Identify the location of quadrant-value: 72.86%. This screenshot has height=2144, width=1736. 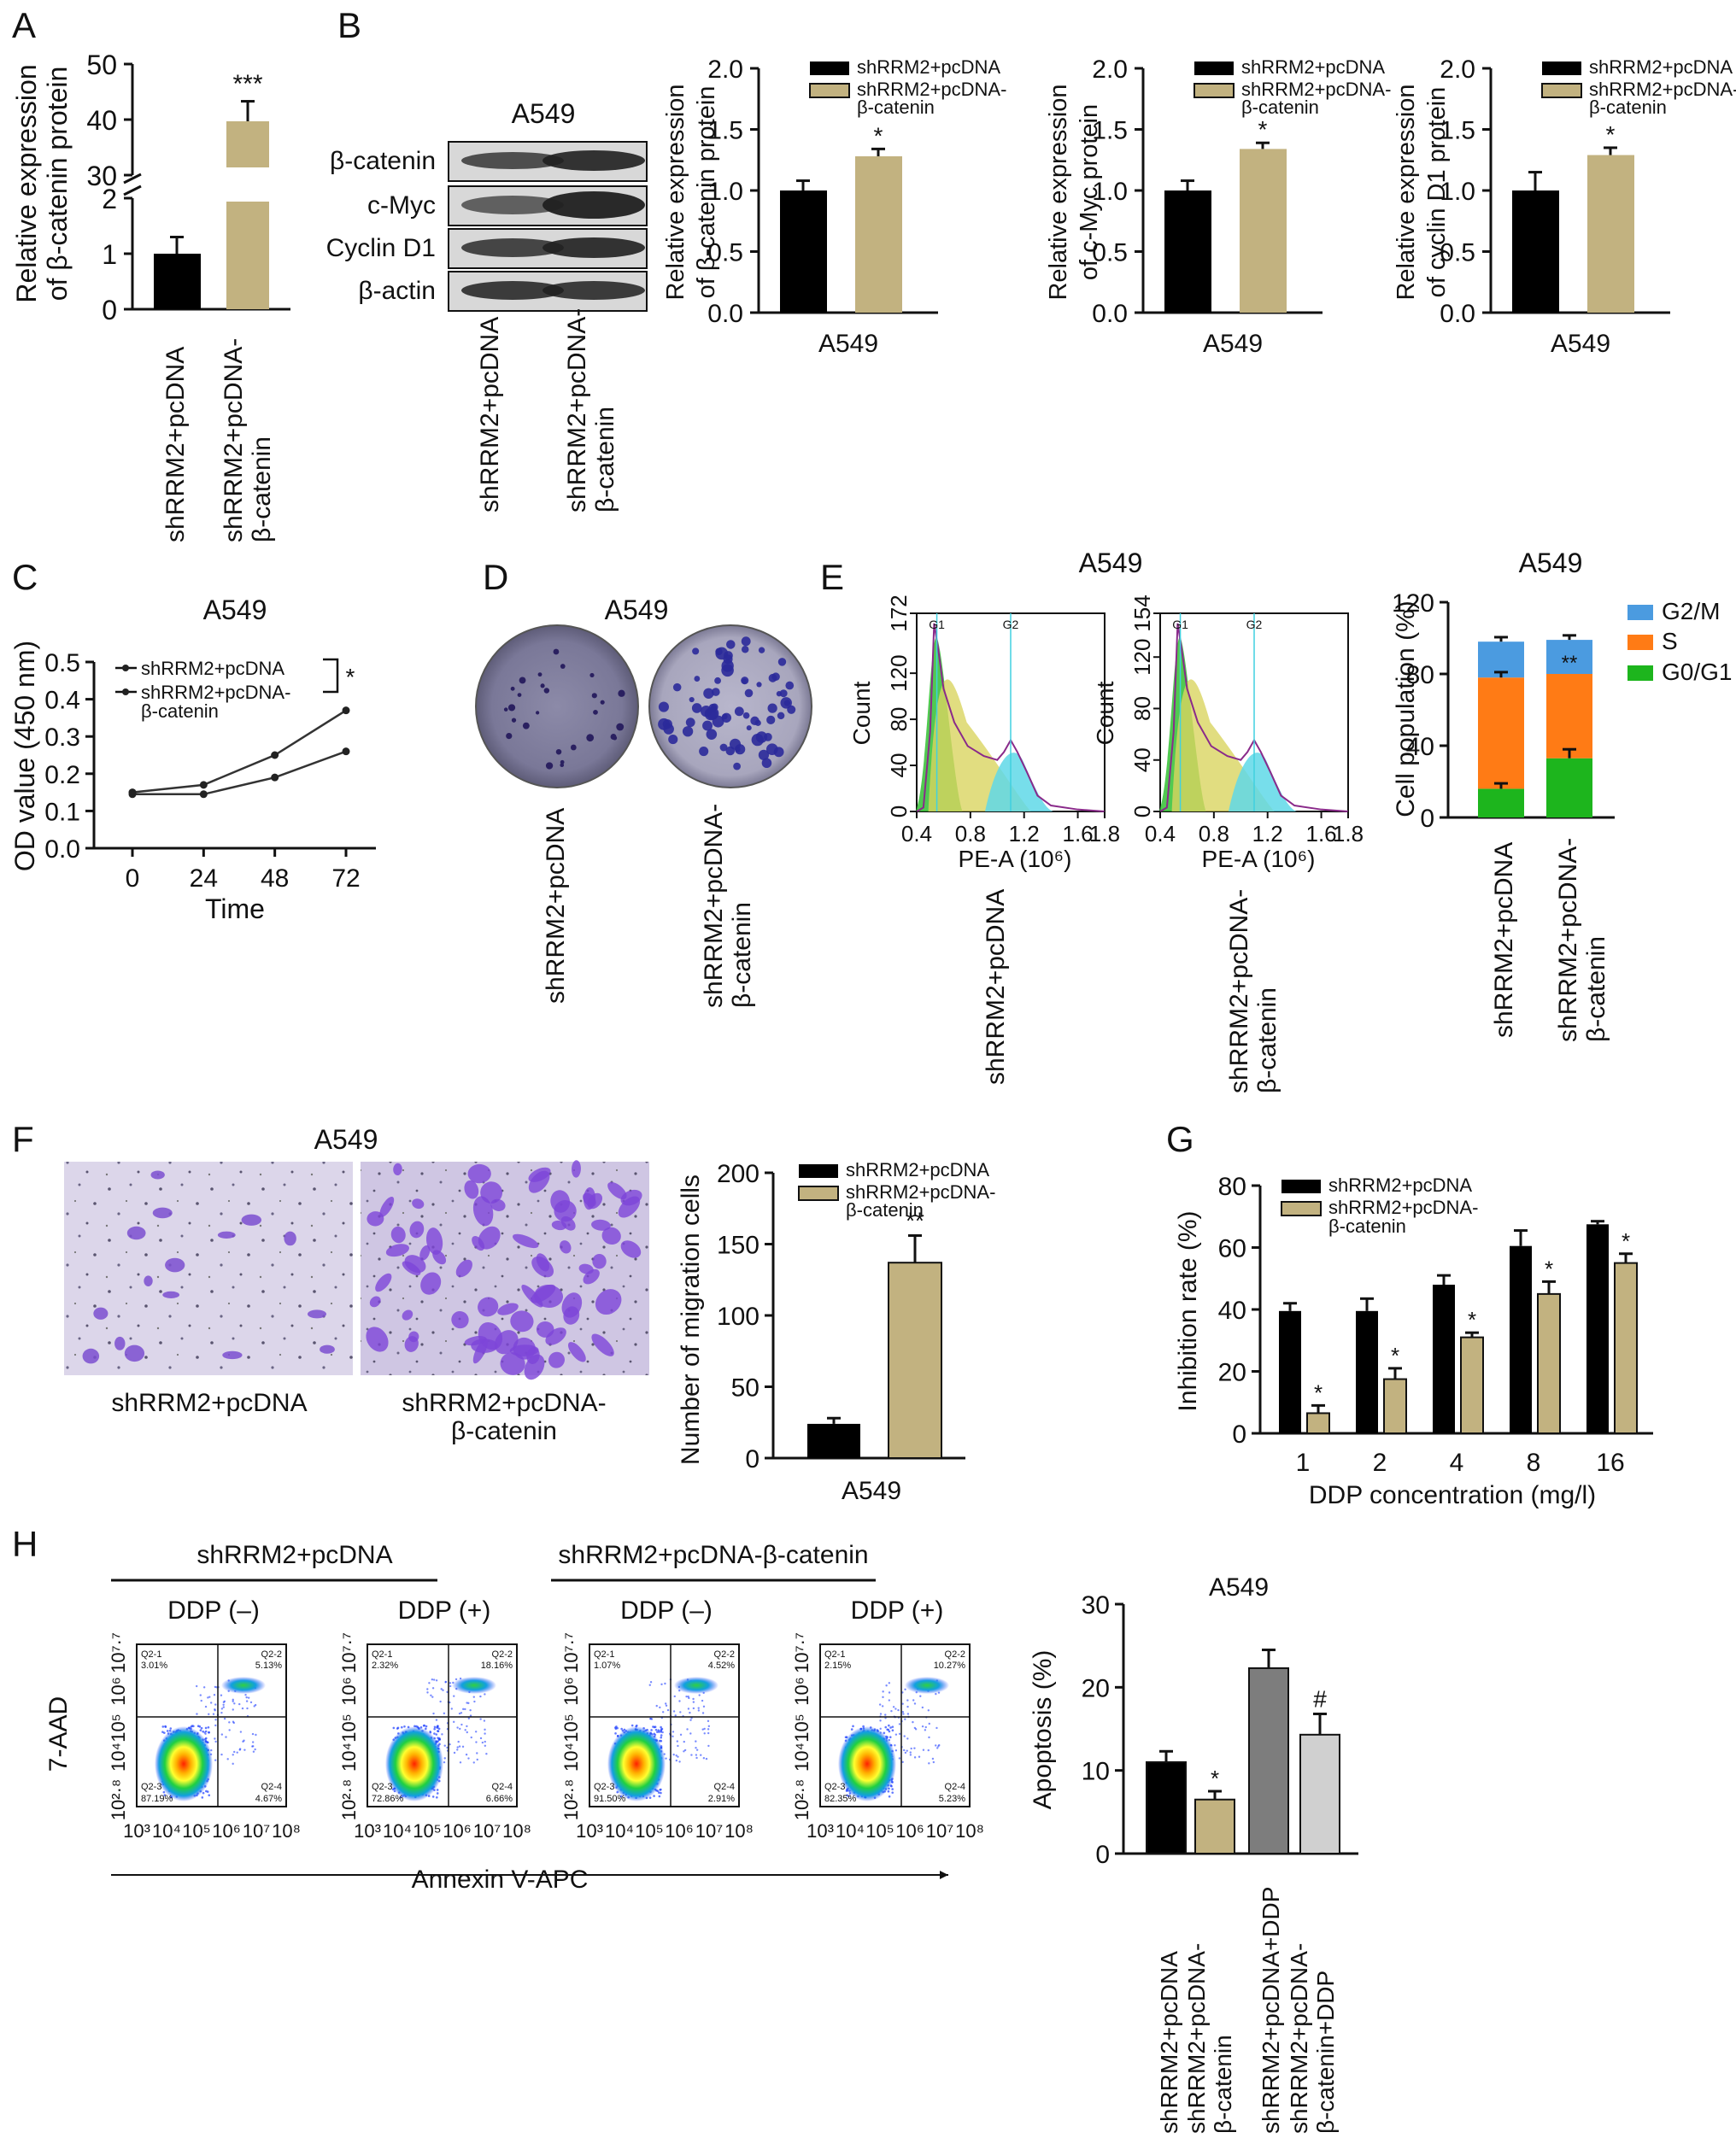
(388, 1799).